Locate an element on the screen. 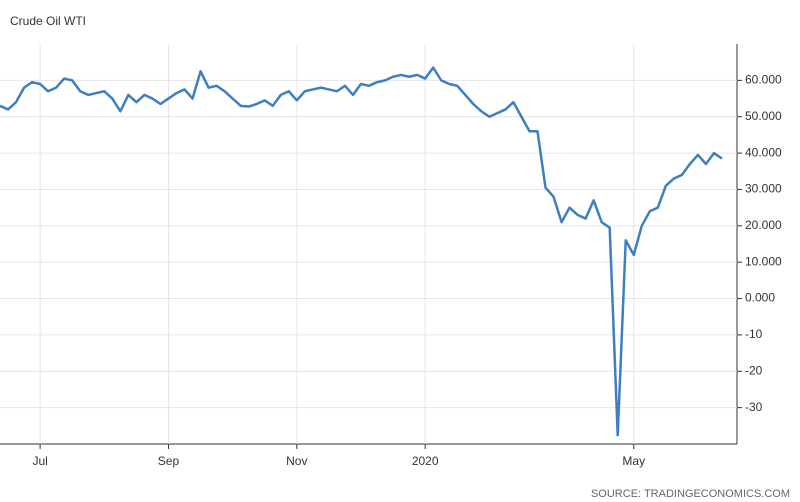  y-tick-label: 20.000 is located at coordinates (763, 225).